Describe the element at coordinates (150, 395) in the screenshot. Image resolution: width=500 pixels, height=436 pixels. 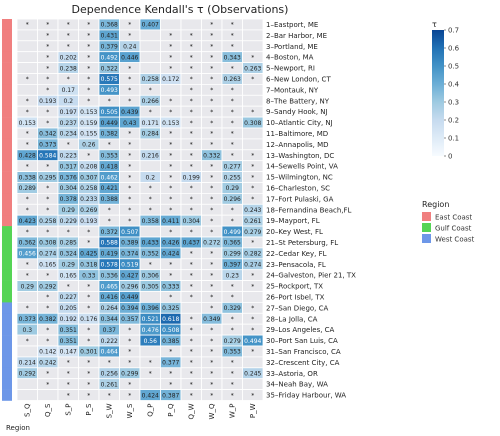
I see `cell-value-label: 0.424` at that location.